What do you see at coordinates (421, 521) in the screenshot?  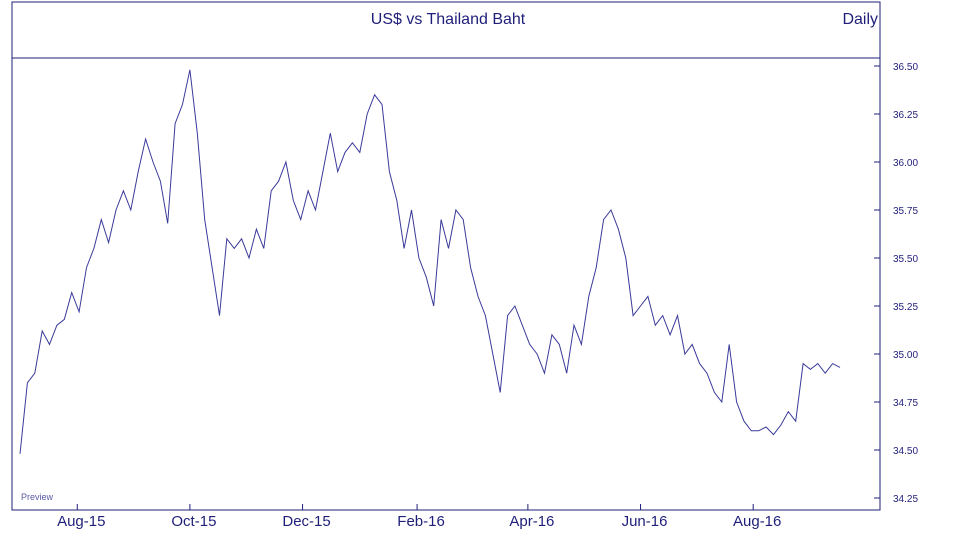 I see `x-tick-label: Feb-16` at bounding box center [421, 521].